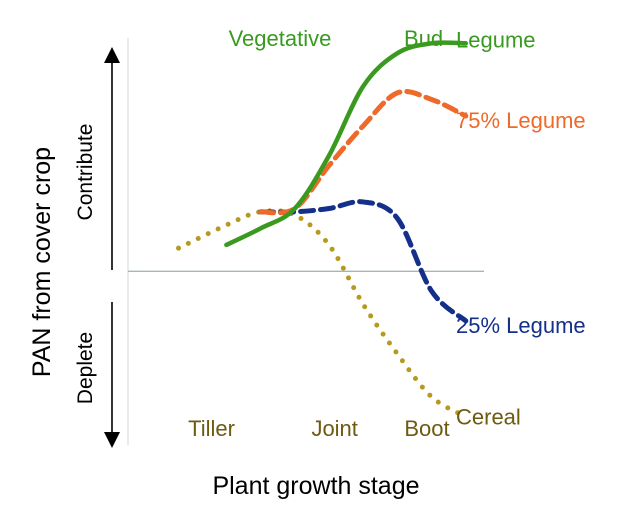 The image size is (629, 528). What do you see at coordinates (280, 38) in the screenshot?
I see `stage-label-vegetative: Vegetative` at bounding box center [280, 38].